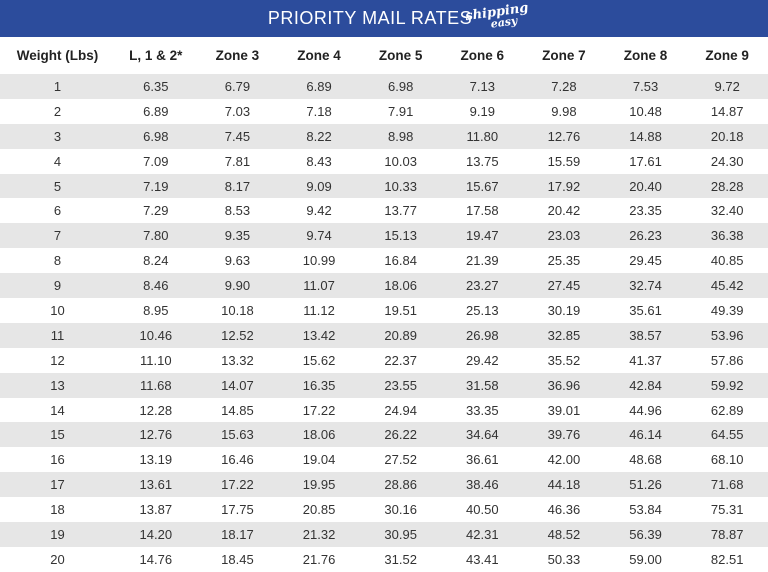 The width and height of the screenshot is (768, 572). What do you see at coordinates (57, 186) in the screenshot?
I see `weight-cell: 5` at bounding box center [57, 186].